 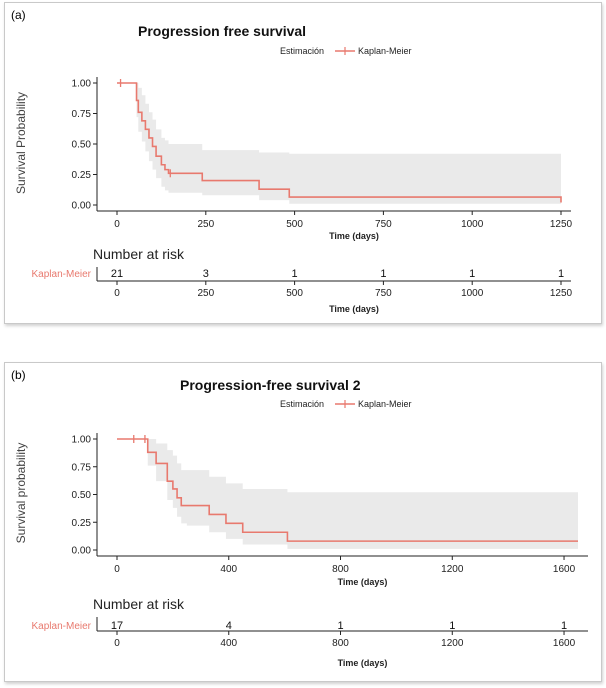 I want to click on panel-label: (b), so click(x=18, y=375).